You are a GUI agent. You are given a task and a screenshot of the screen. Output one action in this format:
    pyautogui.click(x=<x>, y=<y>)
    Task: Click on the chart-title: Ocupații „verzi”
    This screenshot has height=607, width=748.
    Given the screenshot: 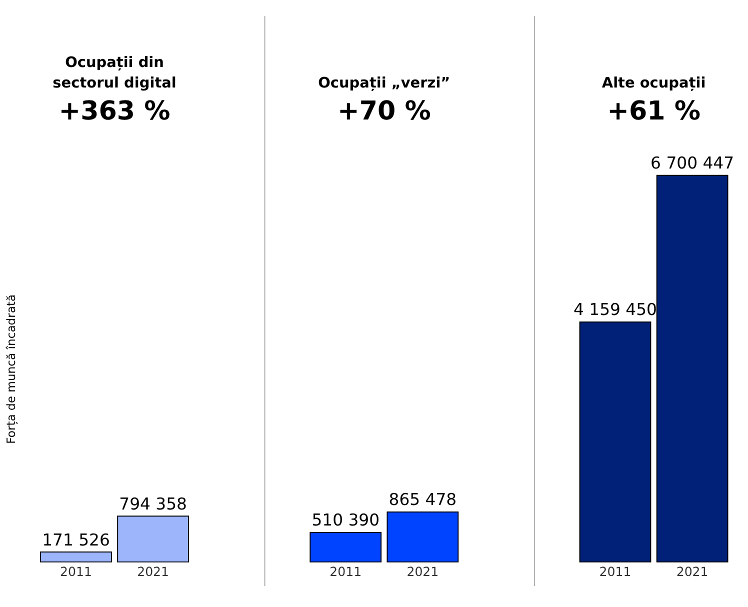 What is the action you would take?
    pyautogui.click(x=384, y=83)
    